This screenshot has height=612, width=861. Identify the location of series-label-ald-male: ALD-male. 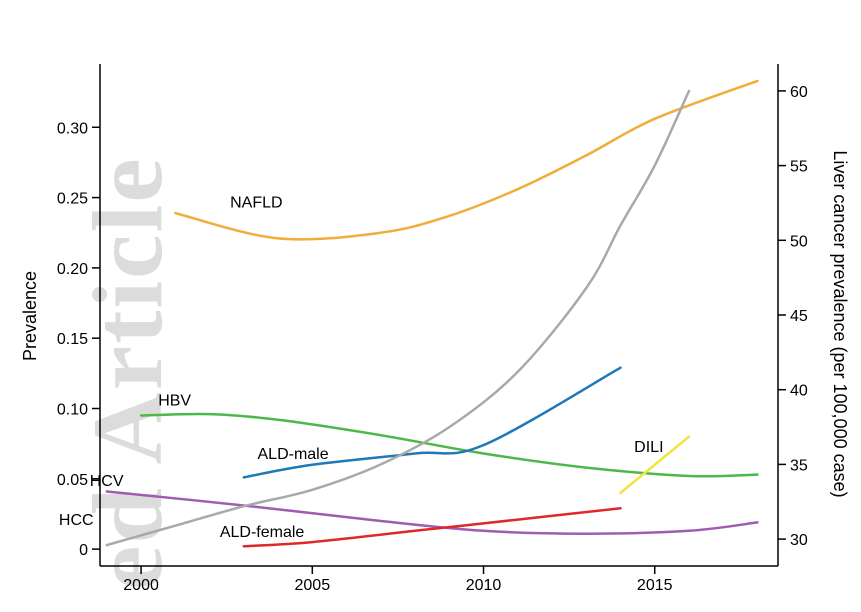
(293, 454).